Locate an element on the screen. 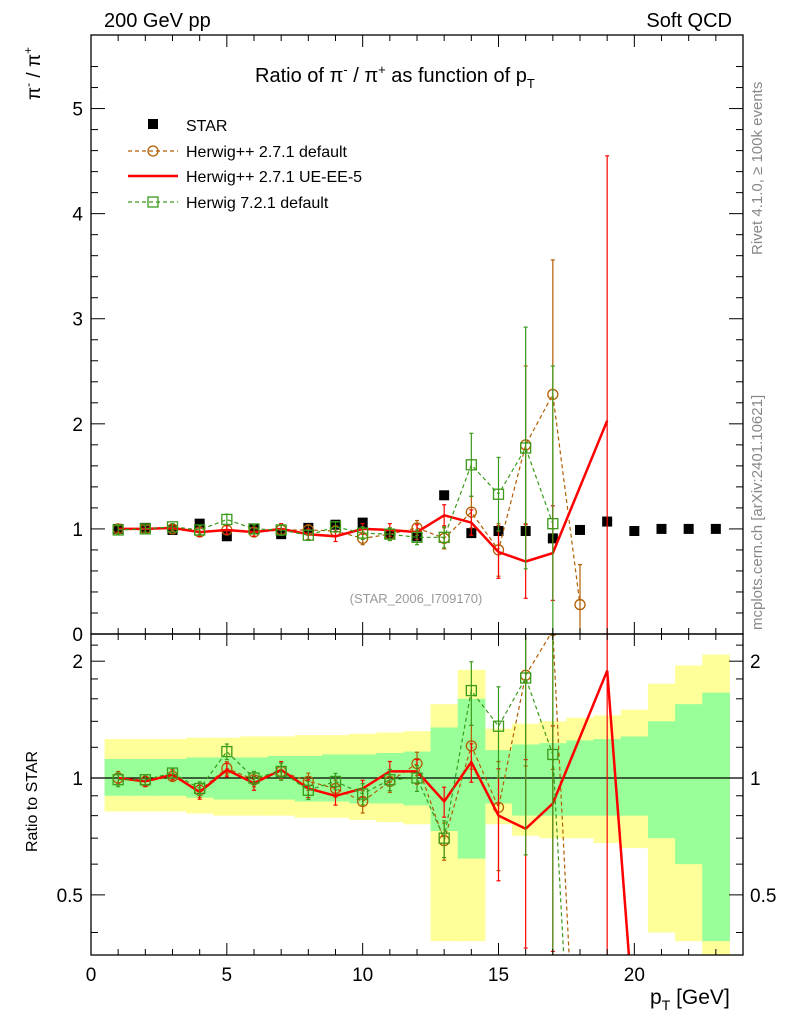 The width and height of the screenshot is (786, 1024). title-prefix: Ratio of is located at coordinates (292, 76).